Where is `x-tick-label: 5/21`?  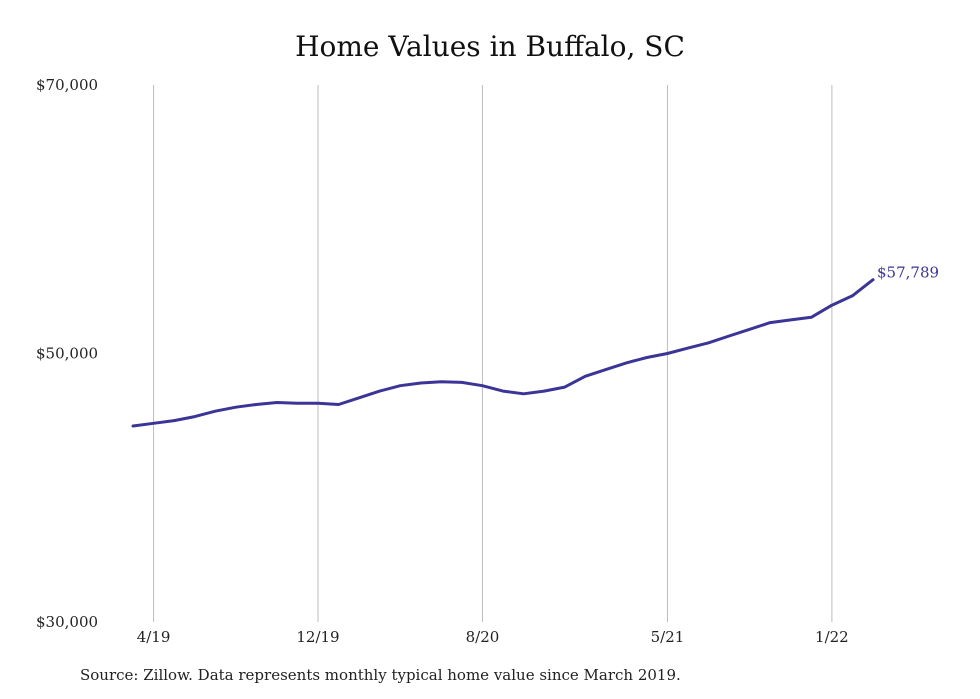 x-tick-label: 5/21 is located at coordinates (668, 637).